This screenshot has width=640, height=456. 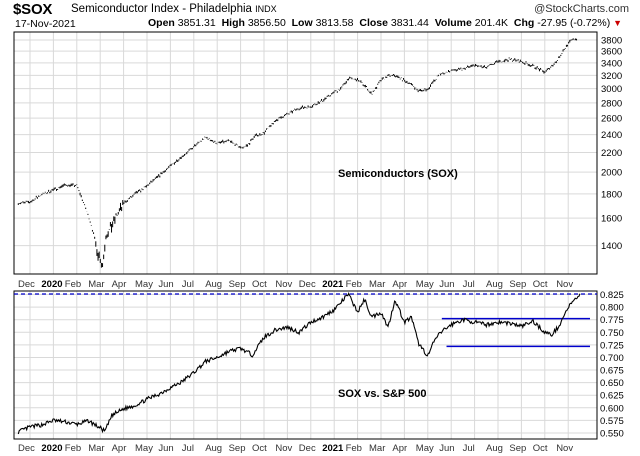 I want to click on close-value: 3831.44, so click(x=409, y=23).